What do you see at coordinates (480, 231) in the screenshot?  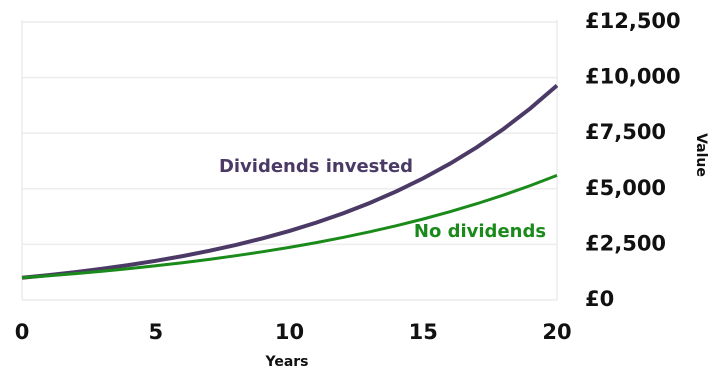 I see `series-label: No dividends` at bounding box center [480, 231].